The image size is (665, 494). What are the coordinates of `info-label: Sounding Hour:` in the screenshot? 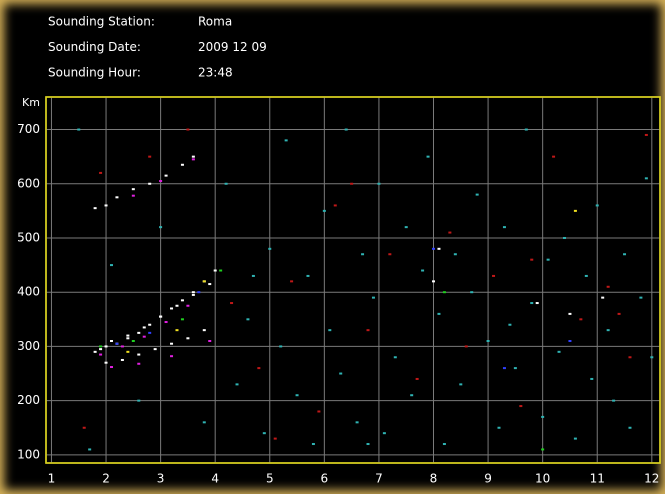 It's located at (94, 73).